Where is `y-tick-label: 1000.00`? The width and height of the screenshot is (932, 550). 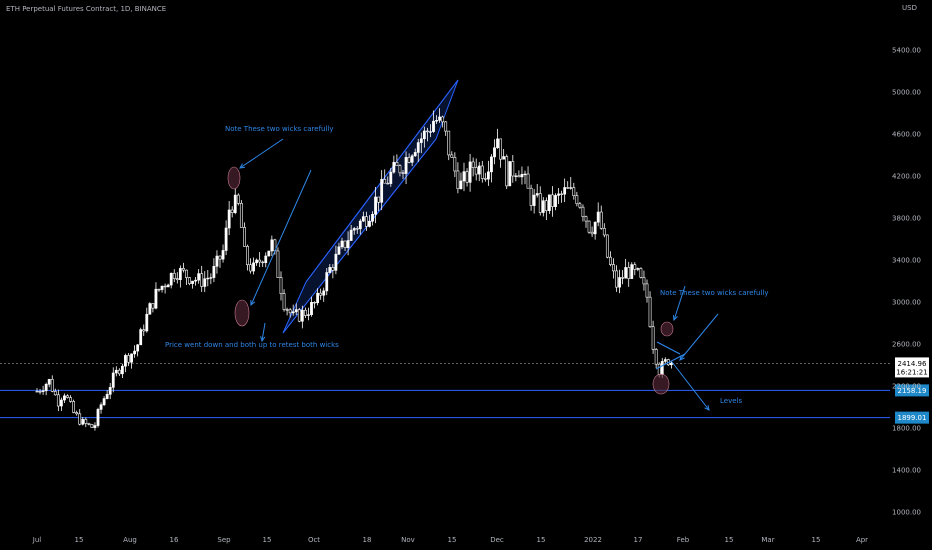 y-tick-label: 1000.00 is located at coordinates (906, 513).